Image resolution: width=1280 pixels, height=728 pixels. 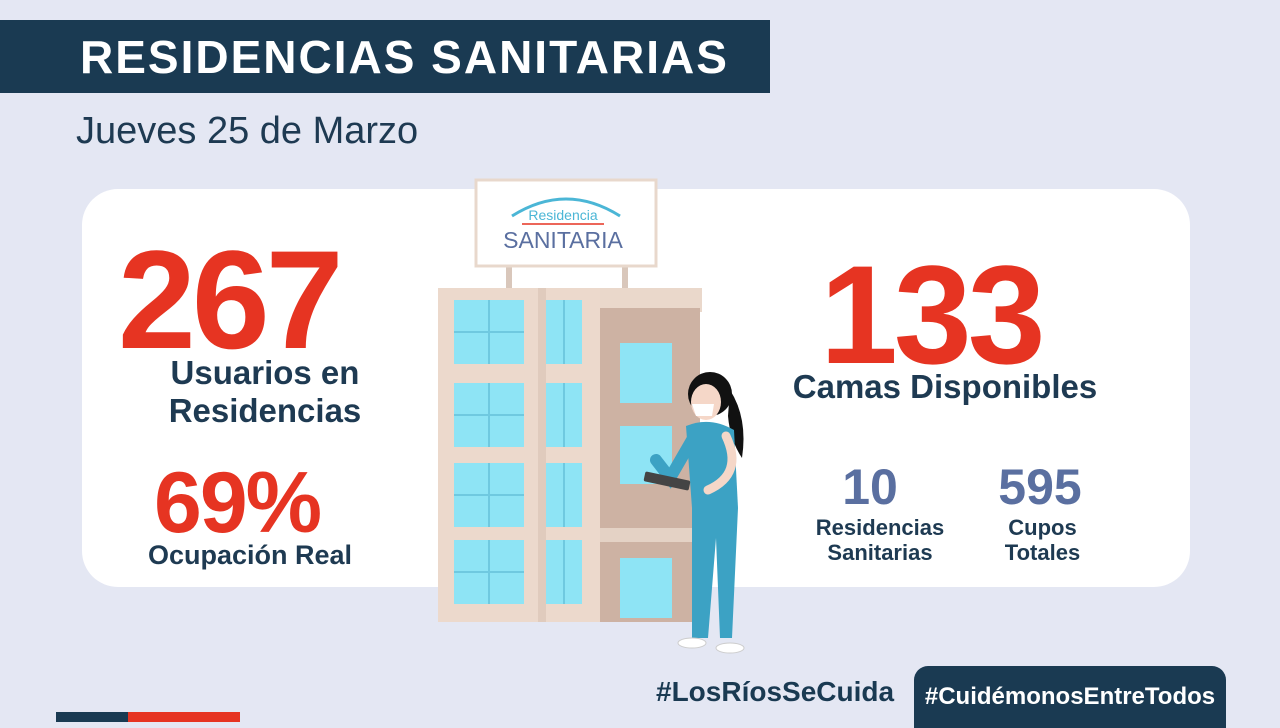 I want to click on nurse-figure, so click(x=694, y=513).